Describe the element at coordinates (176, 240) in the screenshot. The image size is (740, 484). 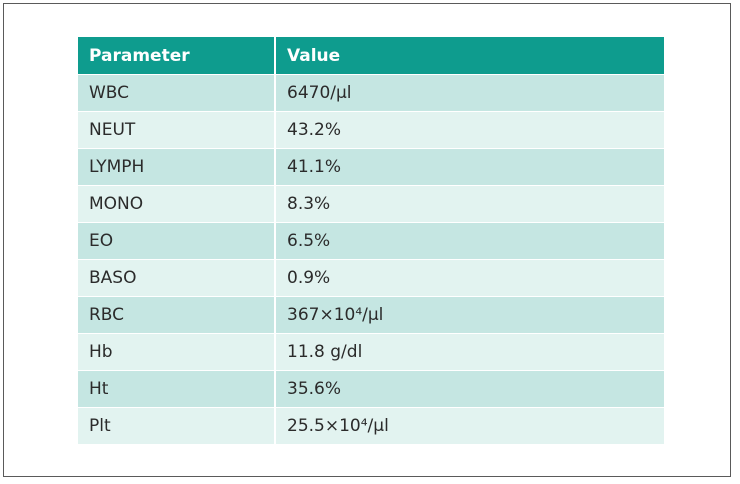
I see `parameter-cell: EO` at that location.